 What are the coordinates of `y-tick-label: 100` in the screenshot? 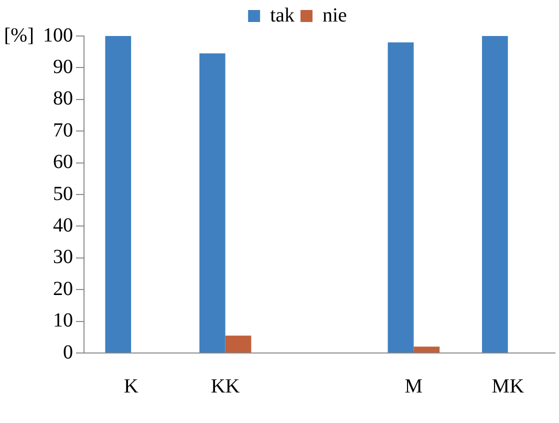 It's located at (58, 35).